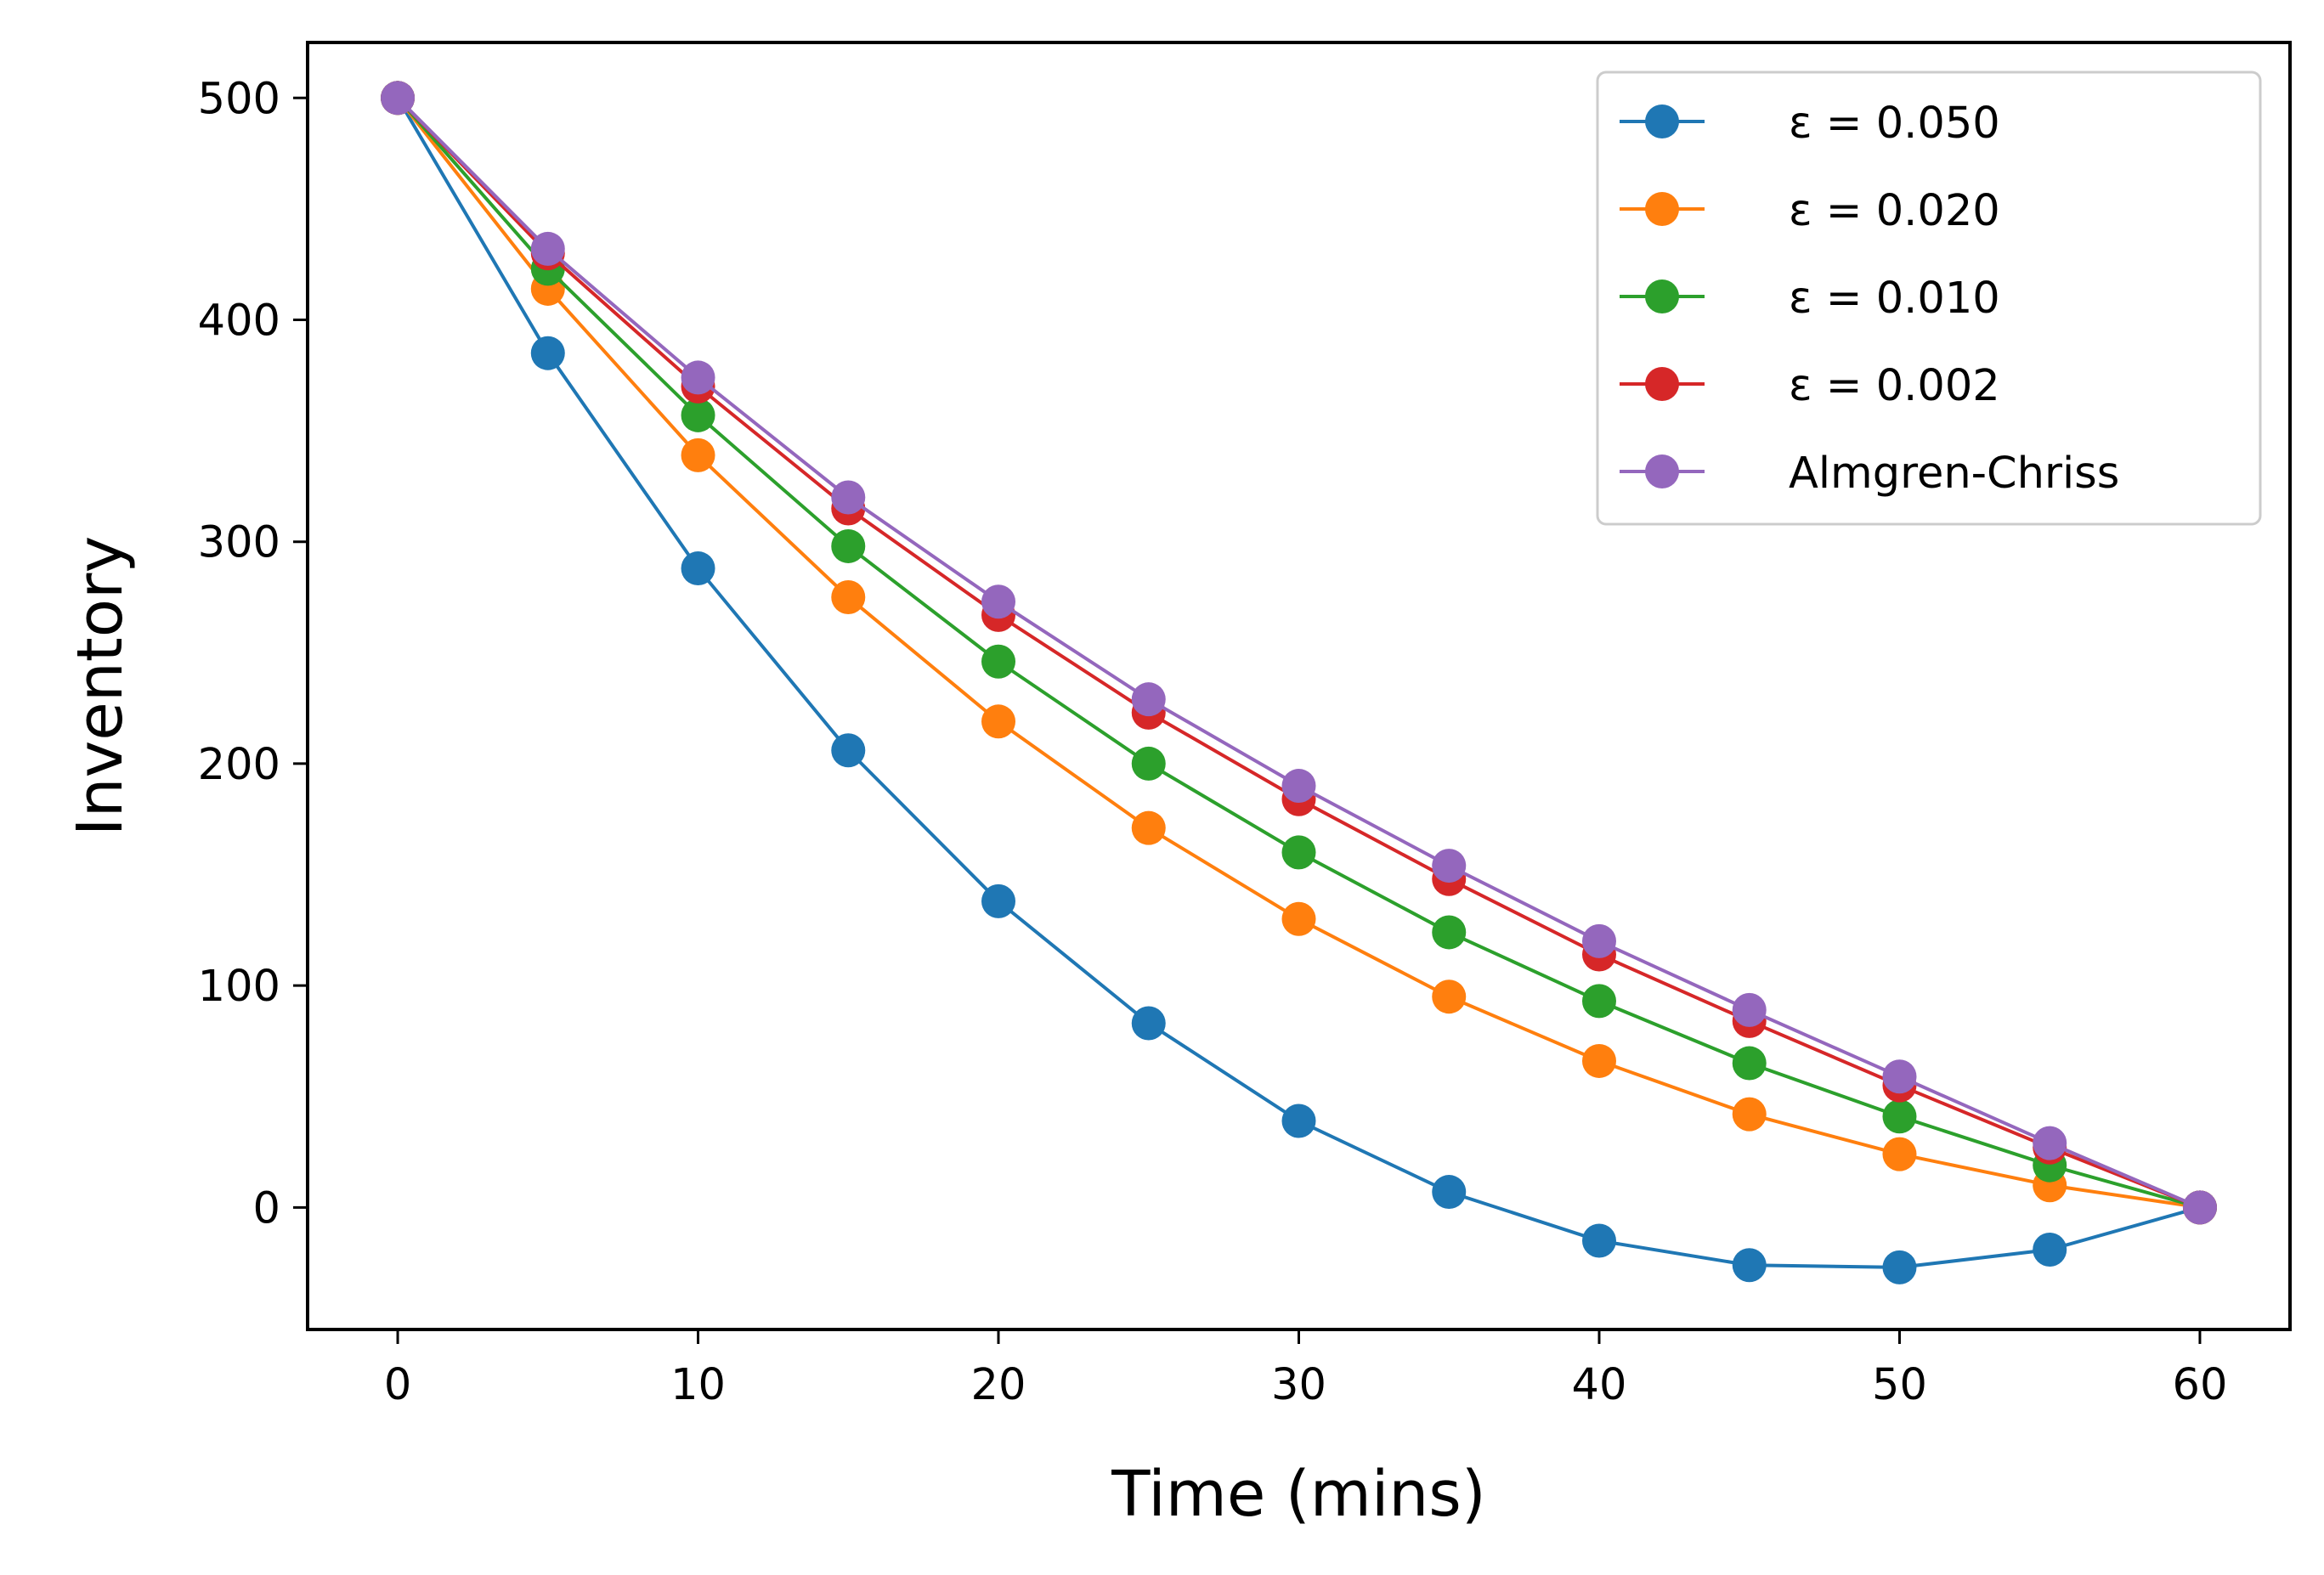 This screenshot has height=1575, width=2324. I want to click on legend-box, so click(1929, 298).